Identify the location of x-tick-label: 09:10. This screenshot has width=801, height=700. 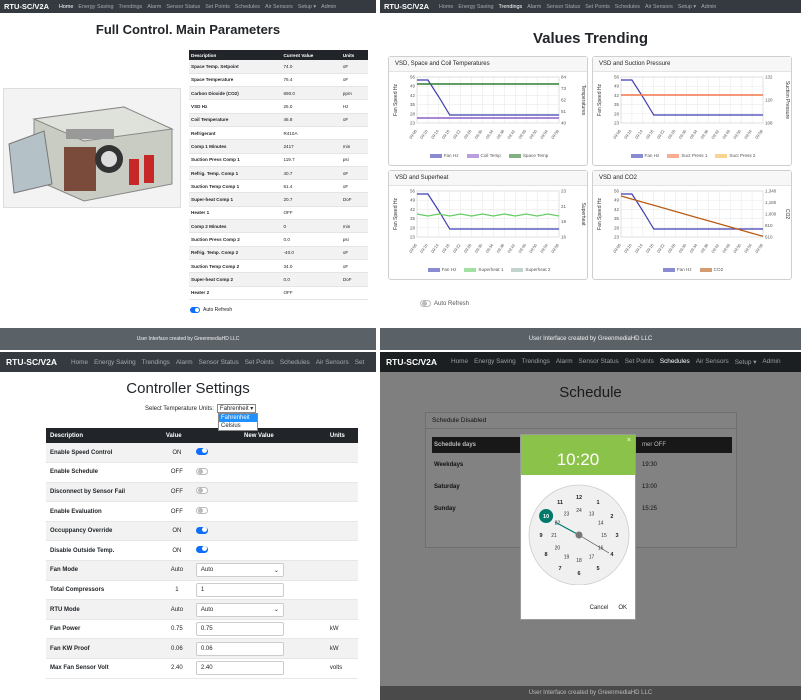
(424, 248).